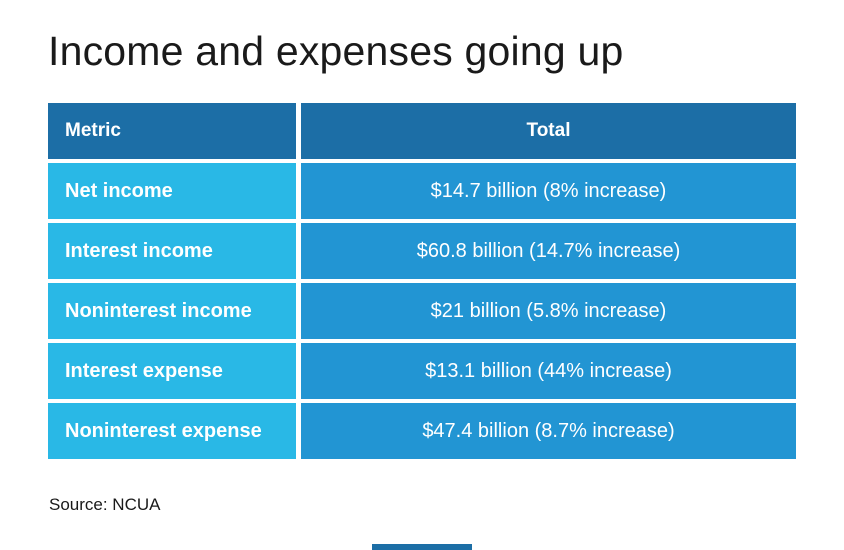 The height and width of the screenshot is (550, 844). Describe the element at coordinates (172, 431) in the screenshot. I see `table-row-metric: Noninterest expense` at that location.